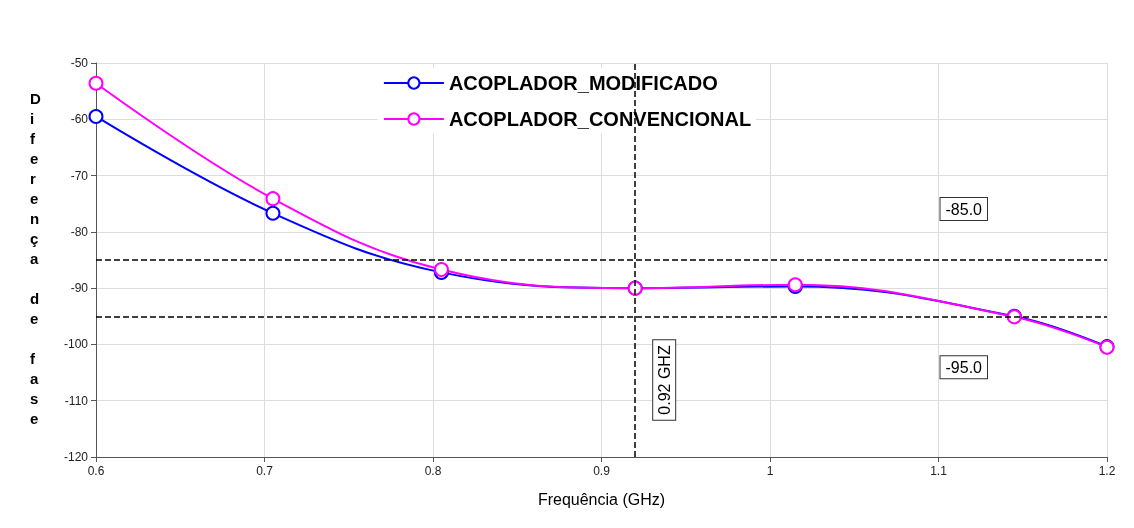 The height and width of the screenshot is (528, 1134). I want to click on x-tick-label: 0.8, so click(433, 471).